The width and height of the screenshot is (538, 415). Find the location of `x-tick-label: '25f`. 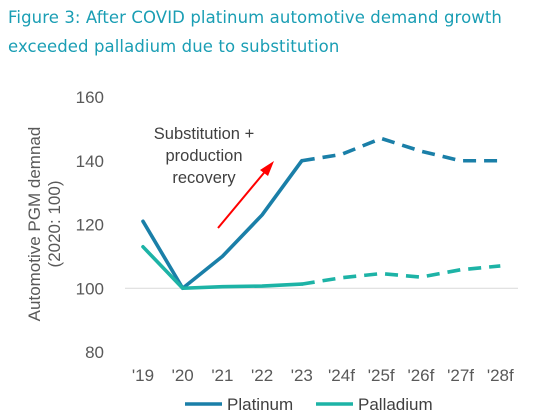

x-tick-label: '25f is located at coordinates (381, 375).